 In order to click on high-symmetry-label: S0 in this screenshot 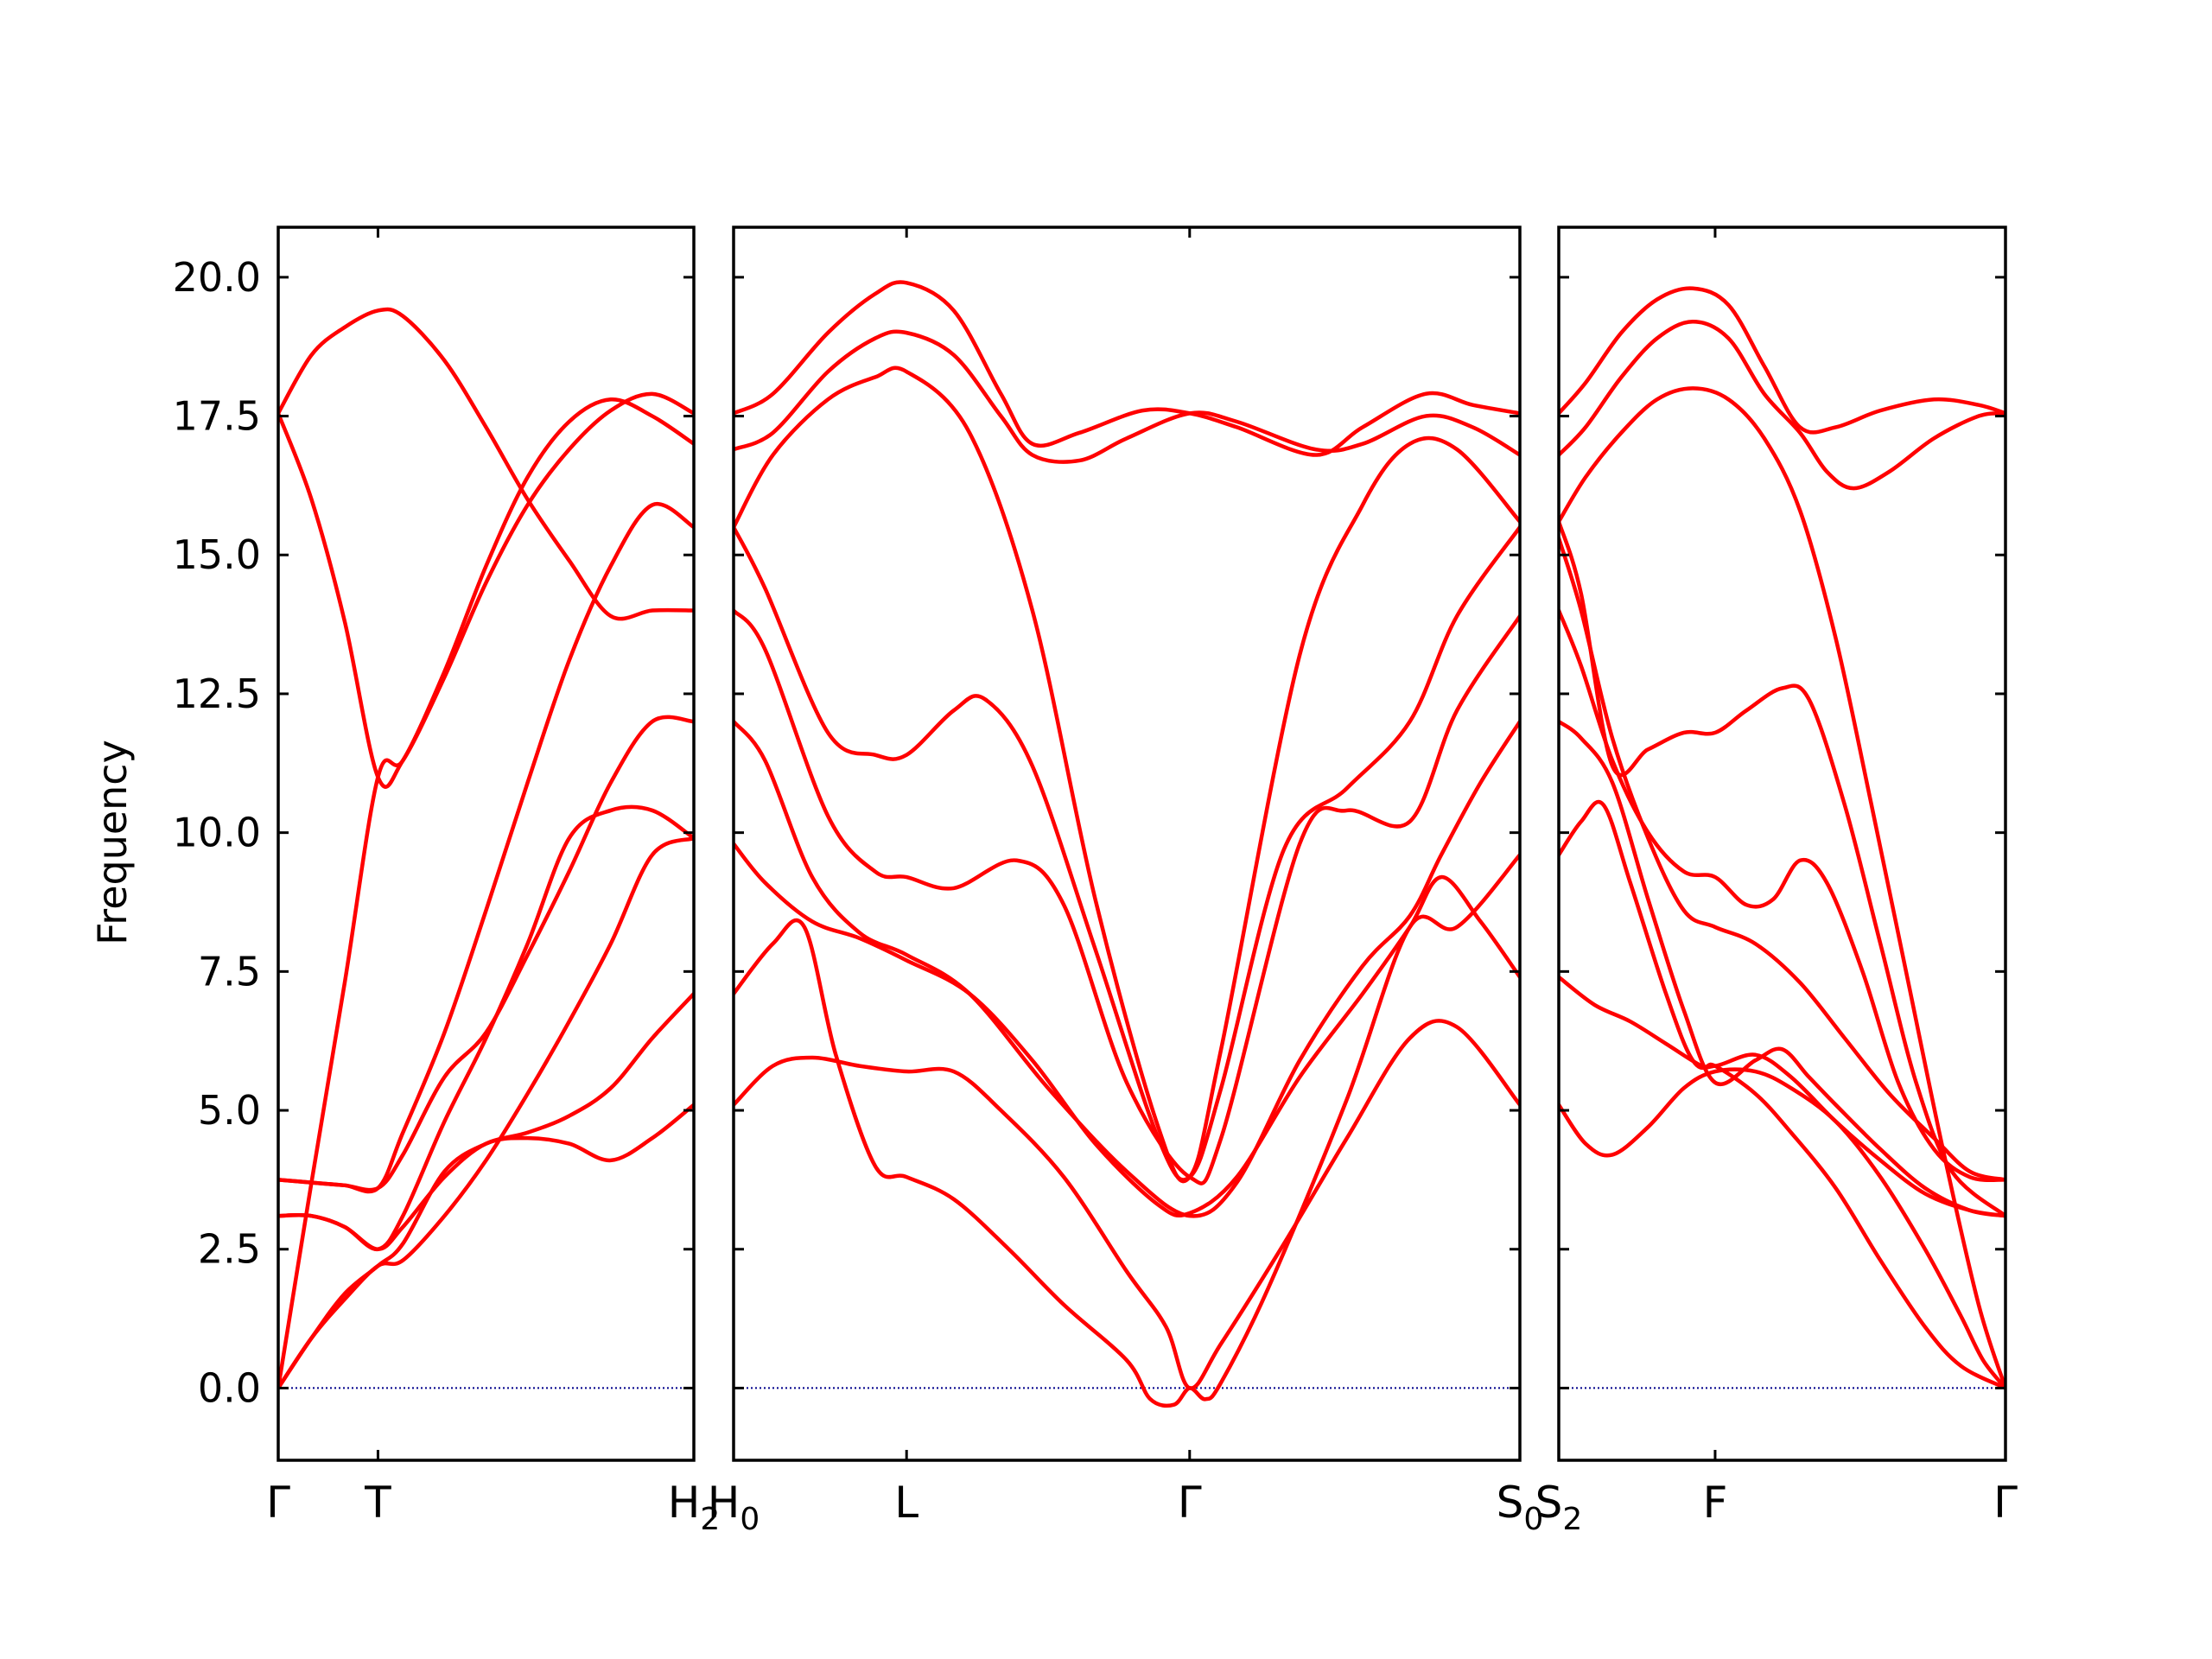, I will do `click(1520, 1507)`.